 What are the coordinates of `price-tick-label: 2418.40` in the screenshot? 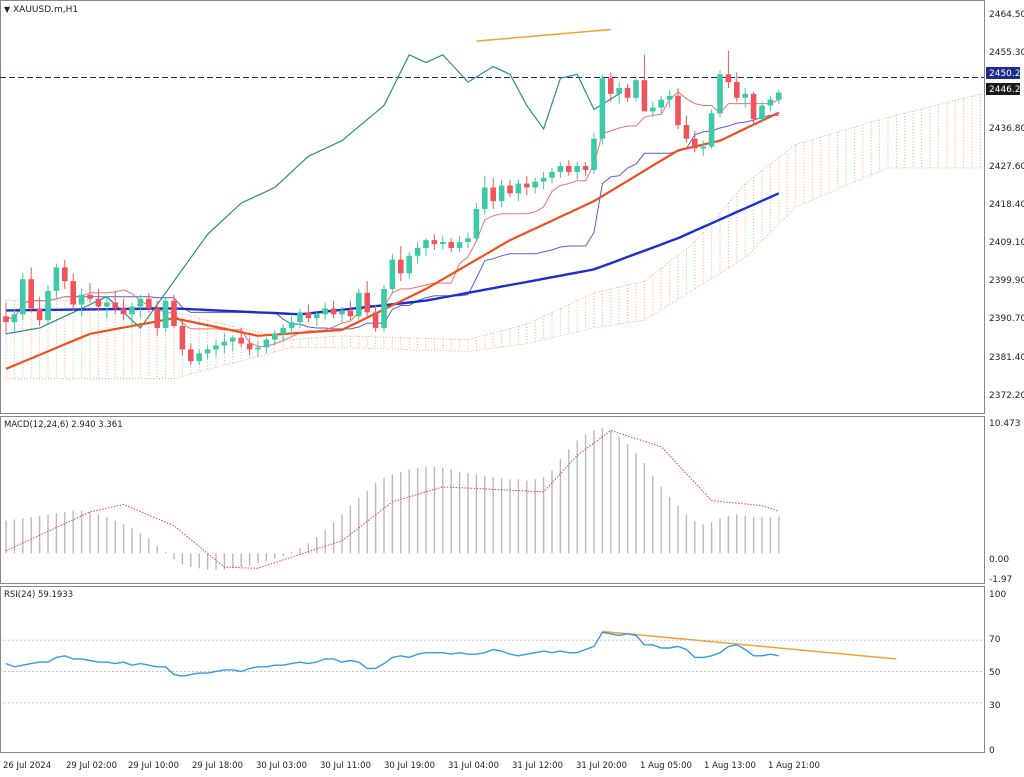 It's located at (1006, 205).